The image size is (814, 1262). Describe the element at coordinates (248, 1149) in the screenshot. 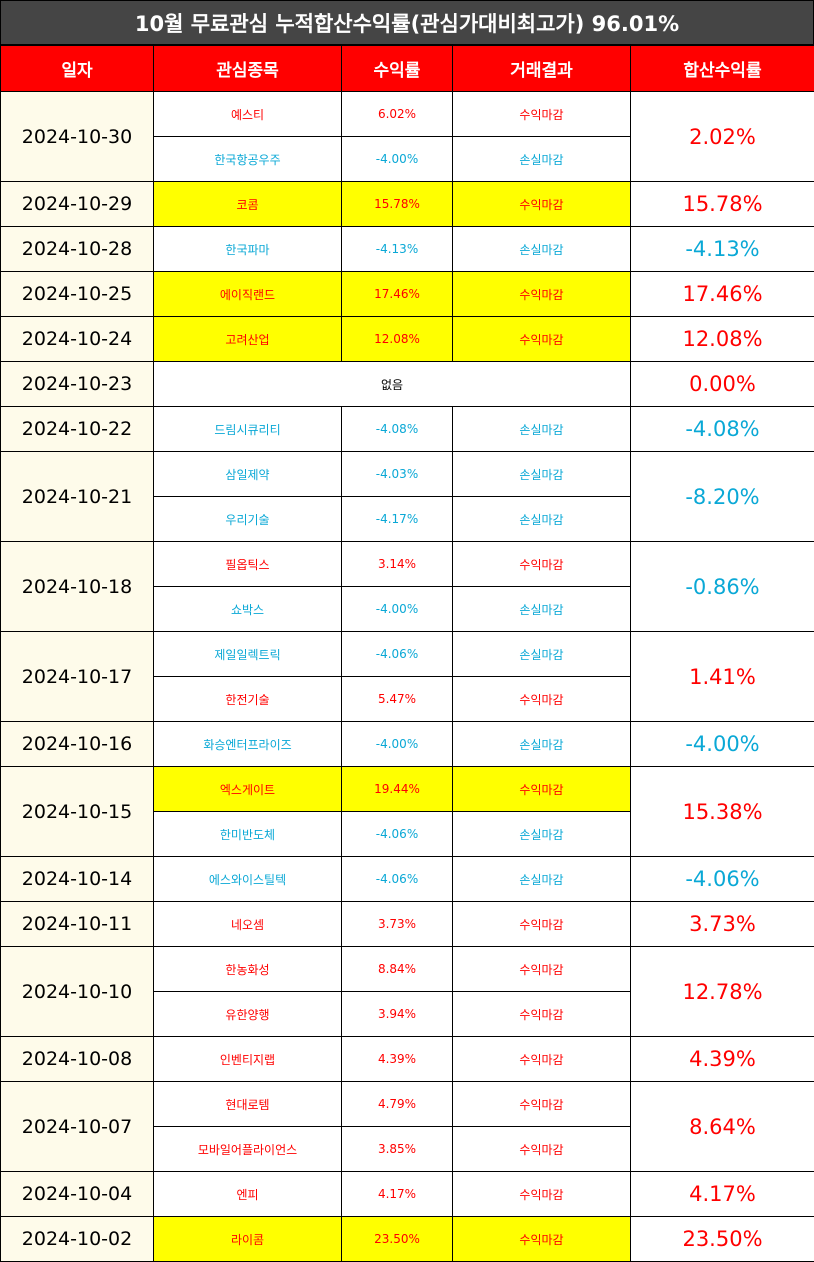

I see `stock-name-cell: 모바일어플라이언스` at that location.